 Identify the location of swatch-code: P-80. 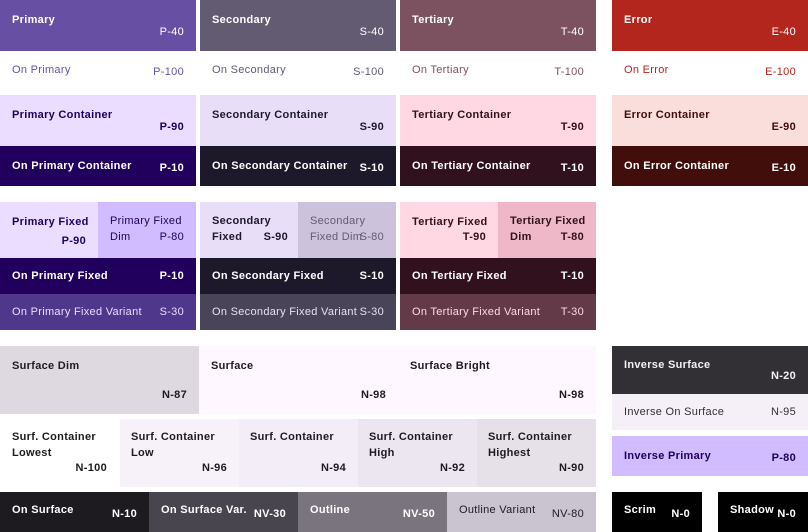
(783, 458).